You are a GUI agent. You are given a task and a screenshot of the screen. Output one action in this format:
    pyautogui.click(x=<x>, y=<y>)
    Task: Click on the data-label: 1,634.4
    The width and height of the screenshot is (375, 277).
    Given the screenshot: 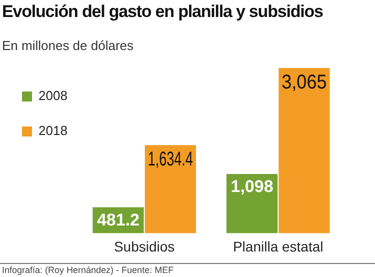 What is the action you would take?
    pyautogui.click(x=170, y=159)
    